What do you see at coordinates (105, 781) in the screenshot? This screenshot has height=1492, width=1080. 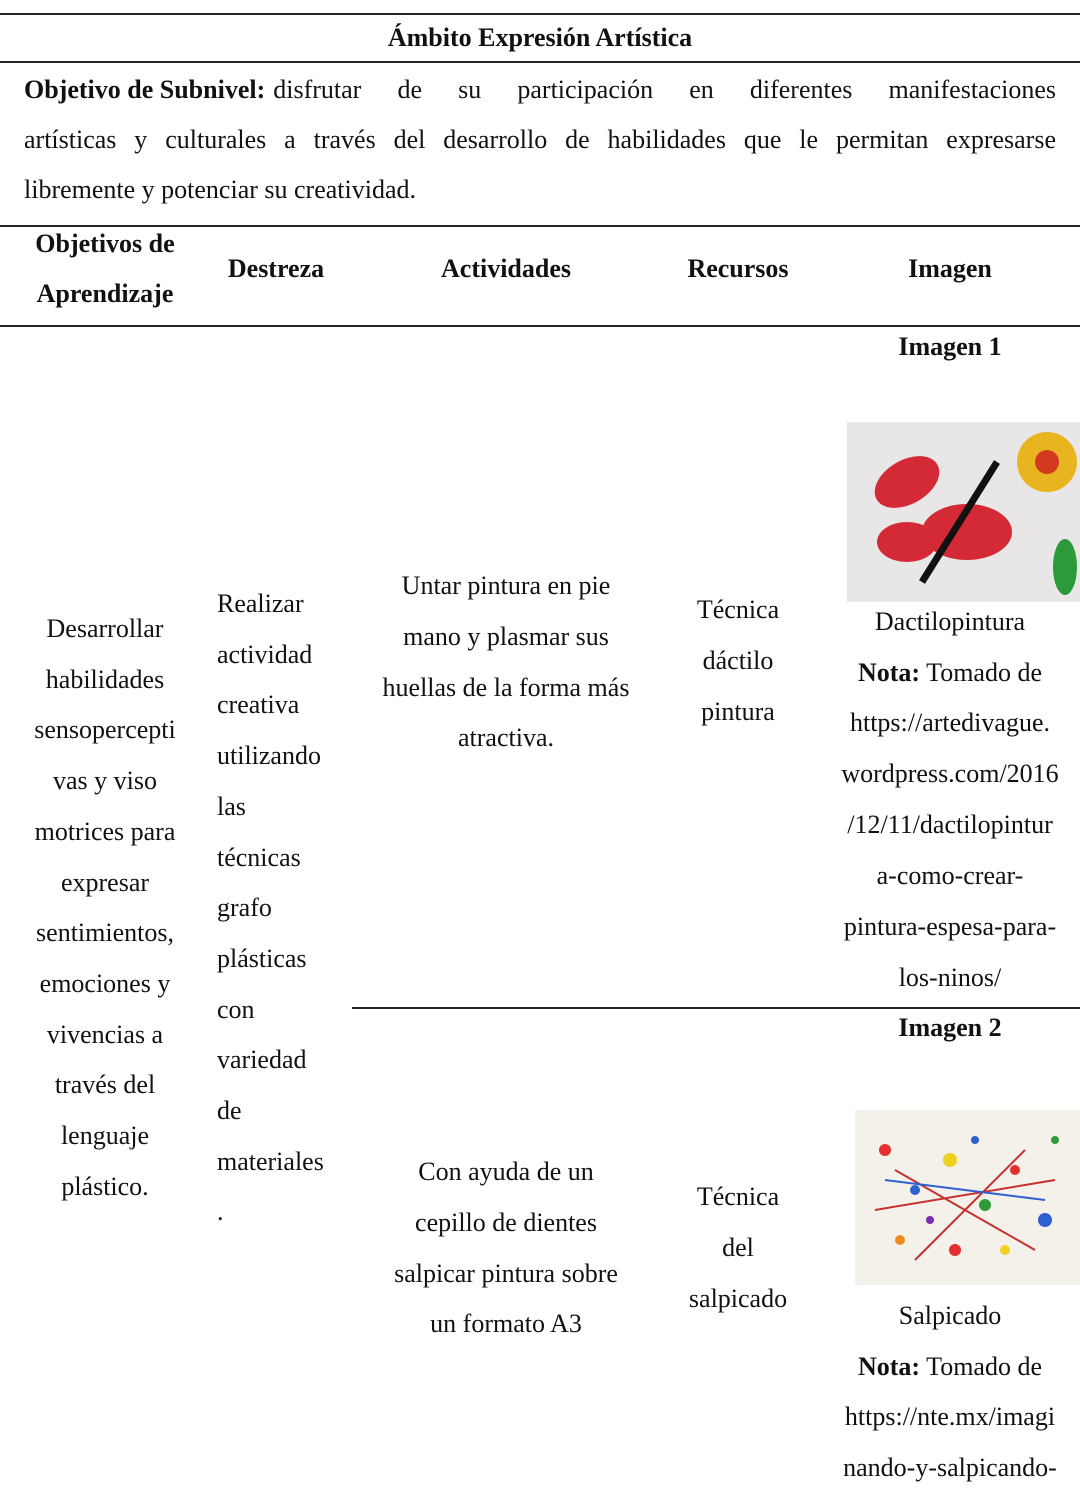 I see `objective-cell: vas y viso` at bounding box center [105, 781].